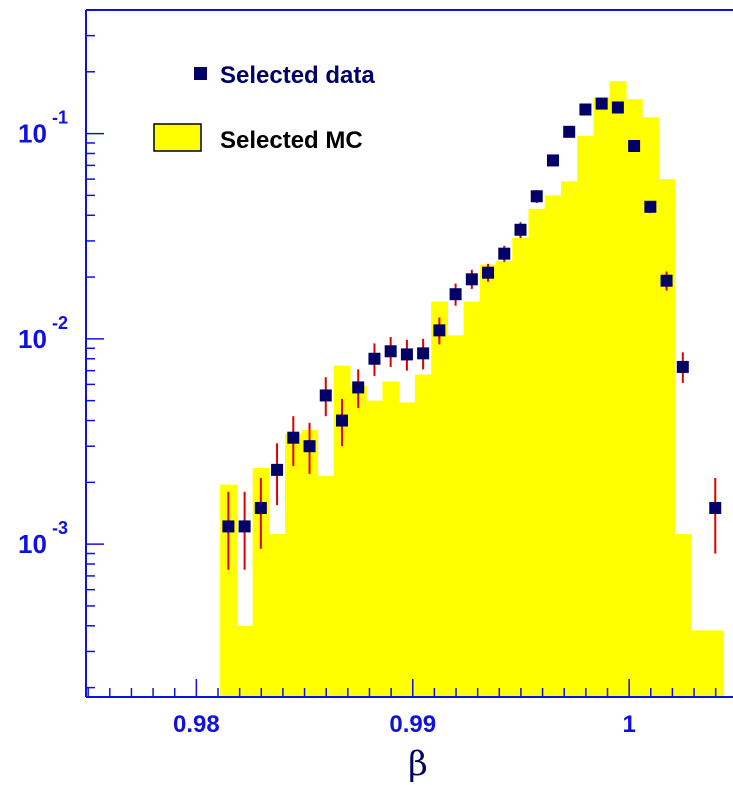 The image size is (733, 785). Describe the element at coordinates (418, 764) in the screenshot. I see `x-axis-title: β` at that location.